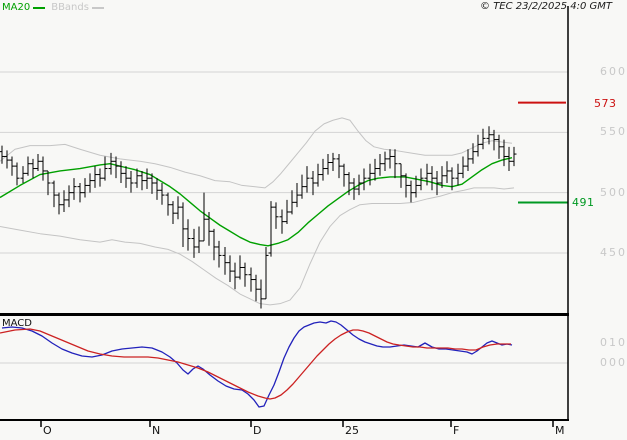 This screenshot has width=627, height=440. What do you see at coordinates (560, 430) in the screenshot?
I see `time-axis-label: M` at bounding box center [560, 430].